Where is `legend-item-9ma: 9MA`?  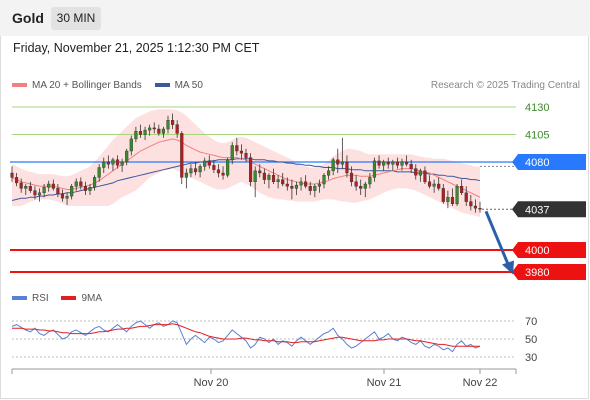 legend-item-9ma: 9MA is located at coordinates (81, 298).